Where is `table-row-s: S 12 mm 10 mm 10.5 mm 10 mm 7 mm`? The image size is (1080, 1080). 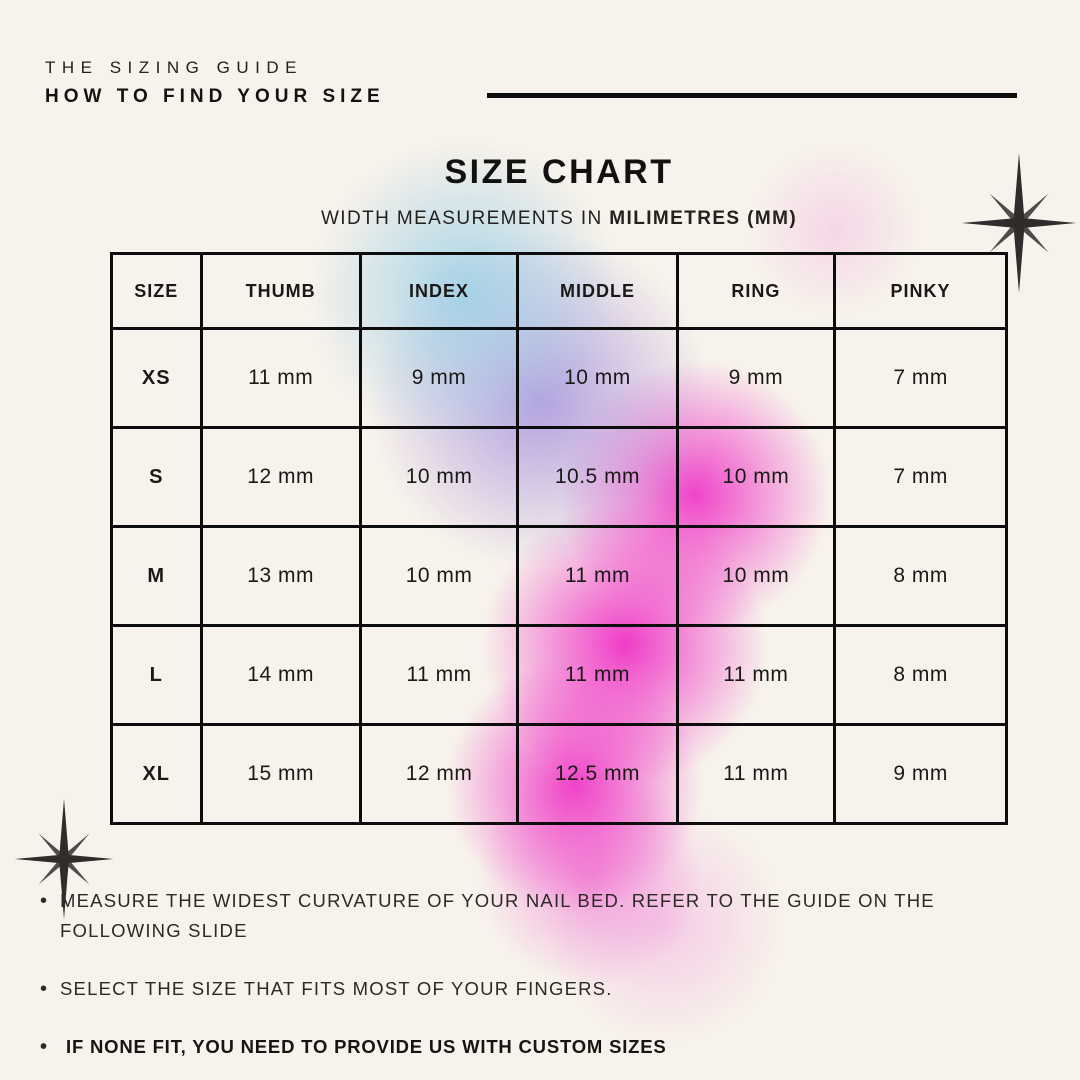 table-row-s: S 12 mm 10 mm 10.5 mm 10 mm 7 mm is located at coordinates (559, 477).